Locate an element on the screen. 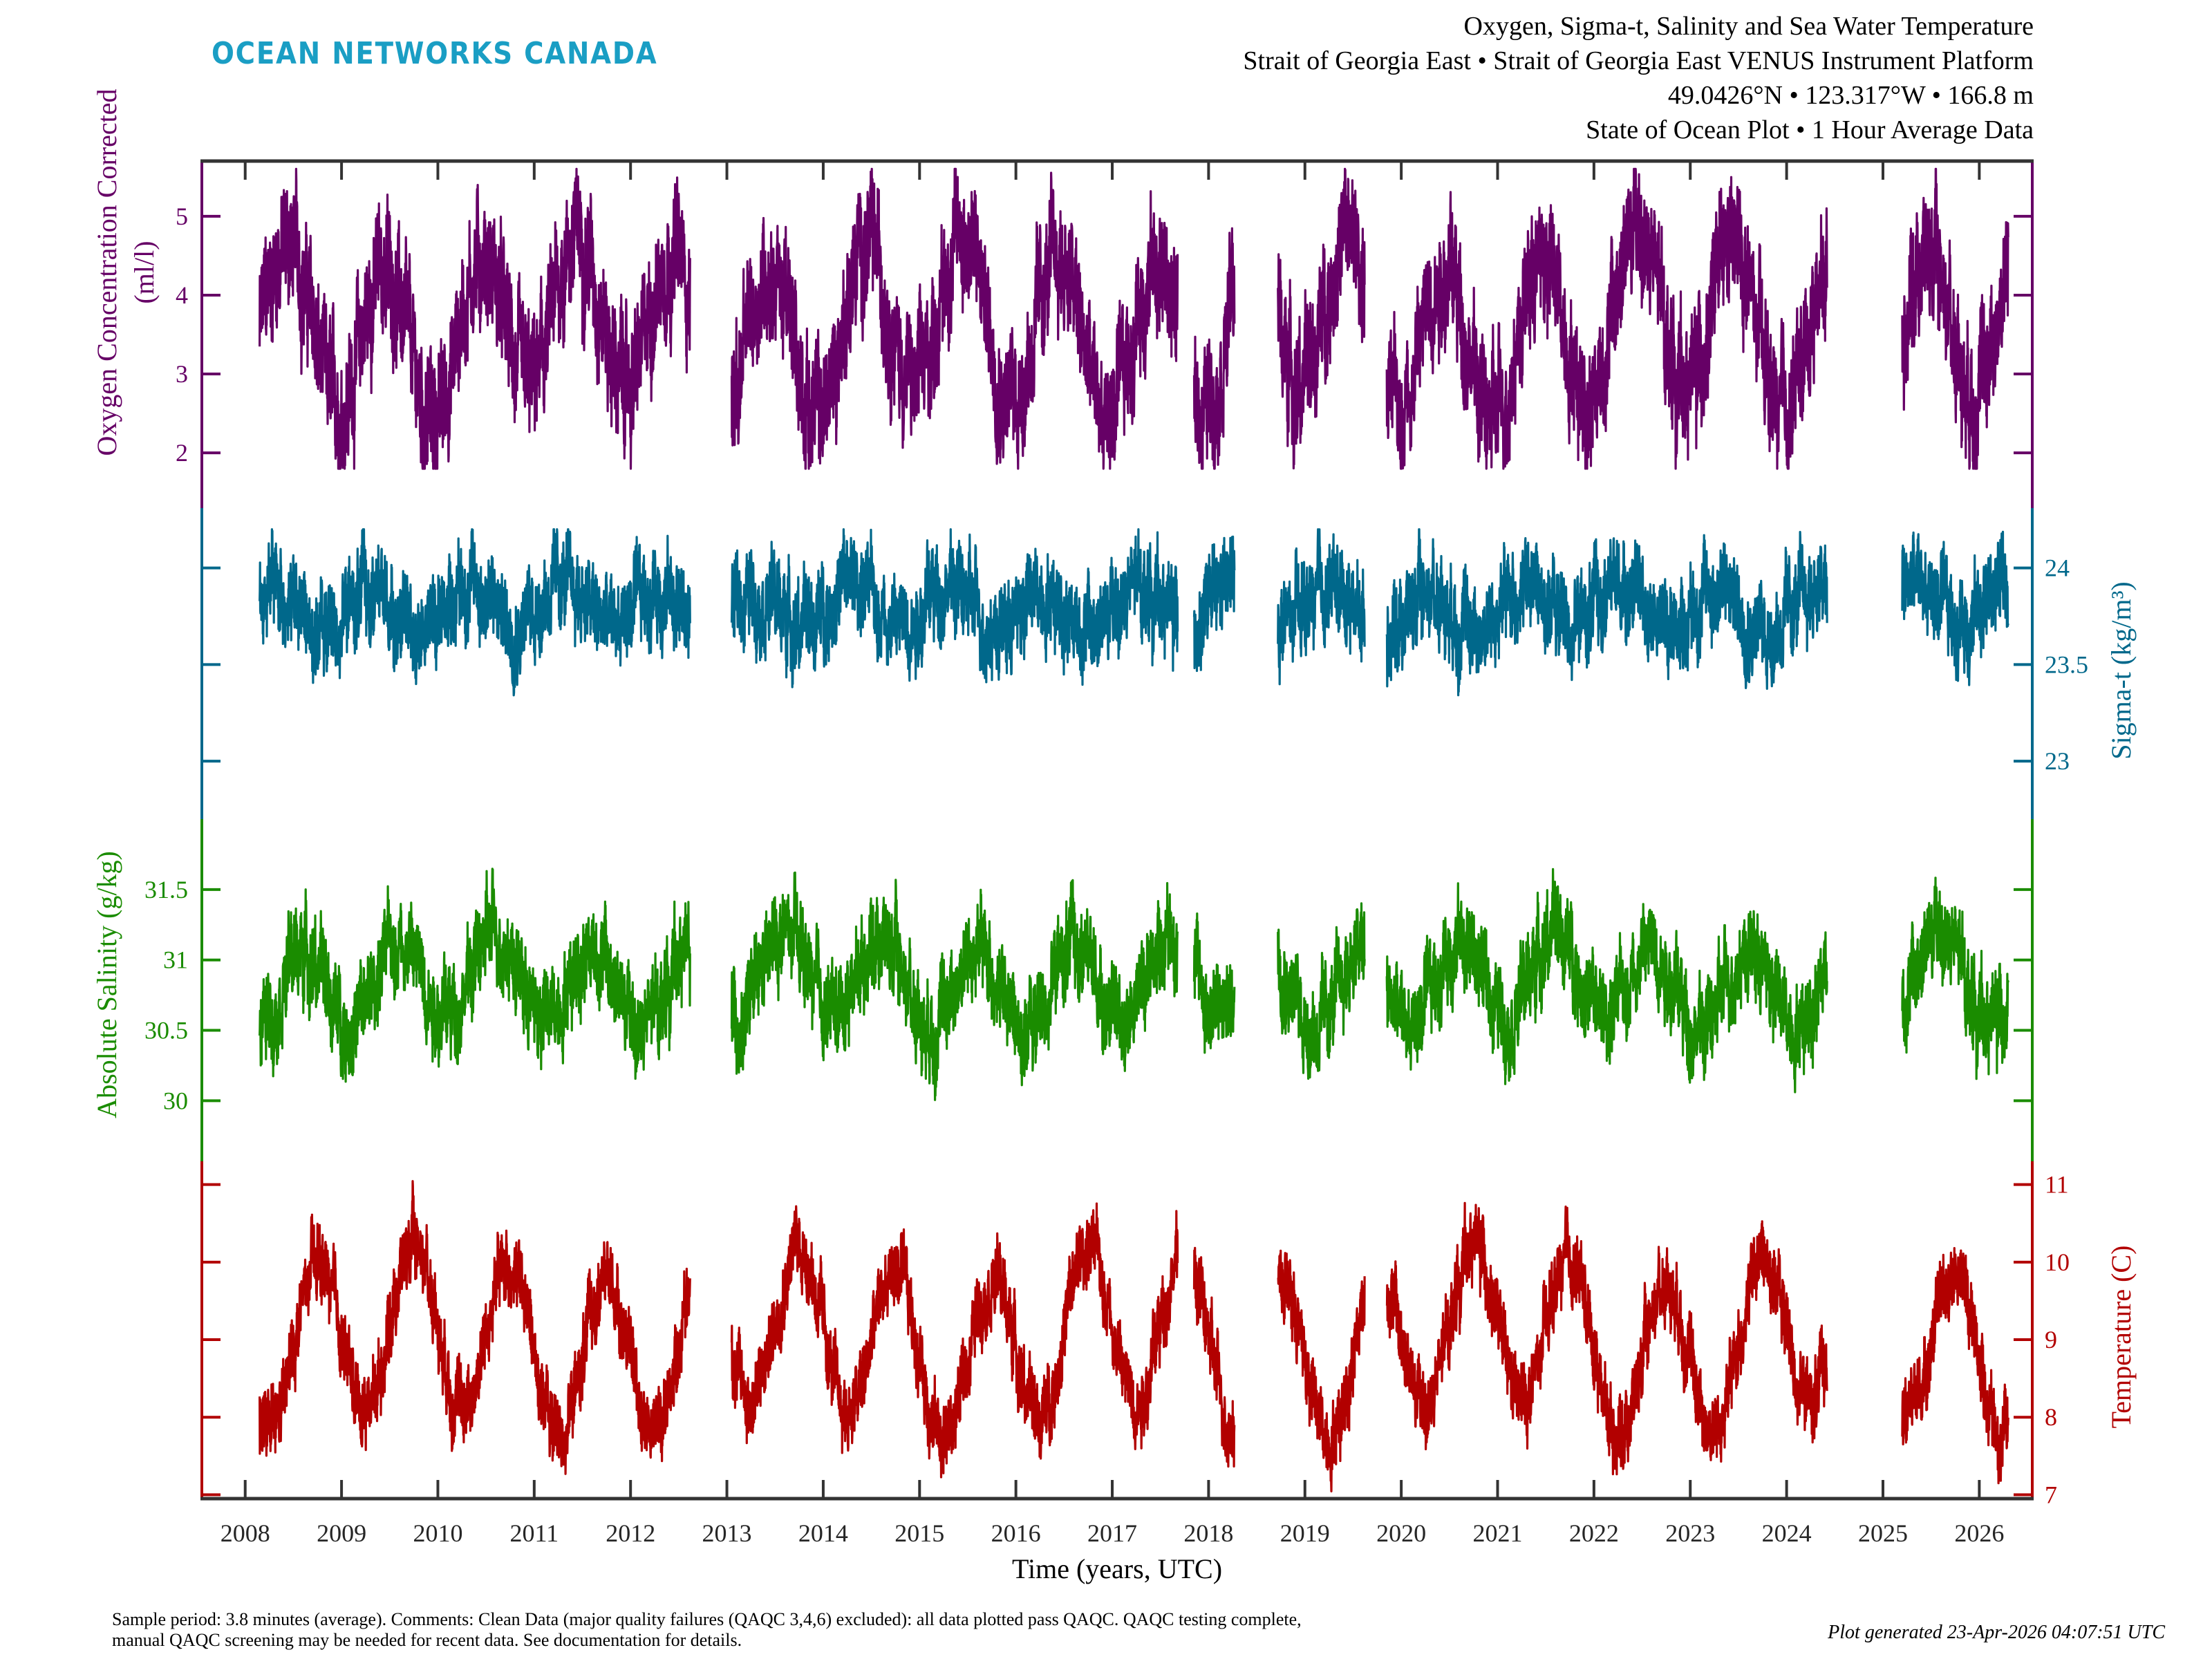 The width and height of the screenshot is (2212, 1659). x-tick-label: 2024 is located at coordinates (1787, 1533).